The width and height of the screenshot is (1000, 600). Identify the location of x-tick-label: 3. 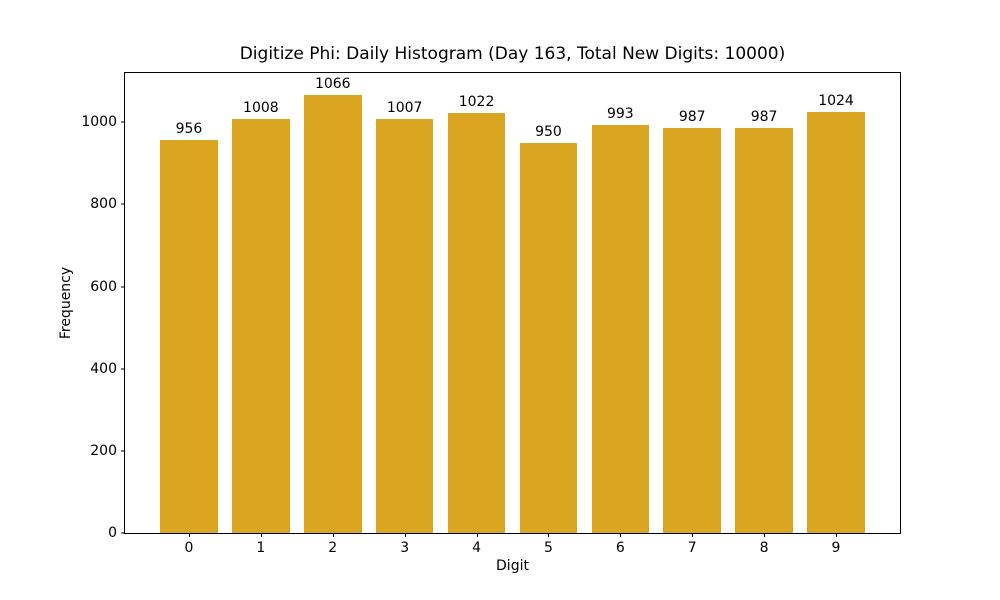
(405, 548).